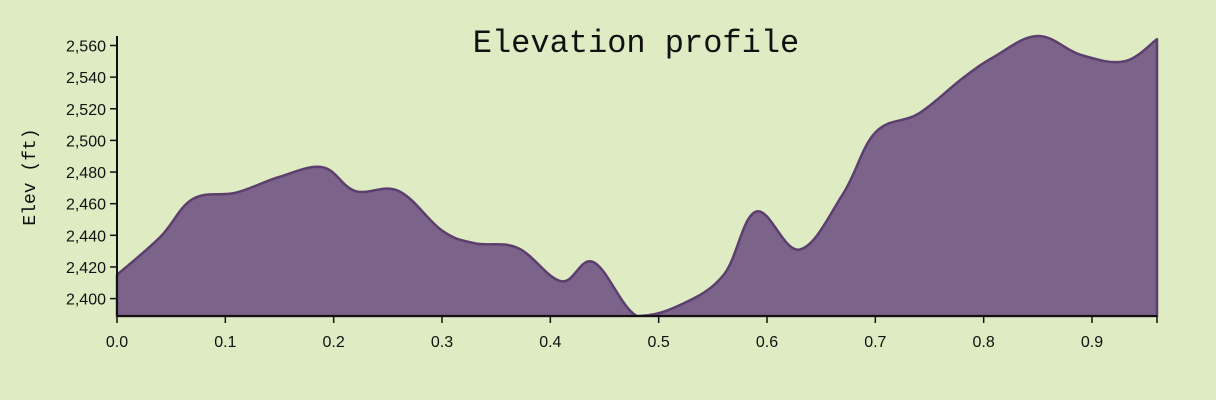  Describe the element at coordinates (442, 342) in the screenshot. I see `x-tick-label: 0.3` at that location.